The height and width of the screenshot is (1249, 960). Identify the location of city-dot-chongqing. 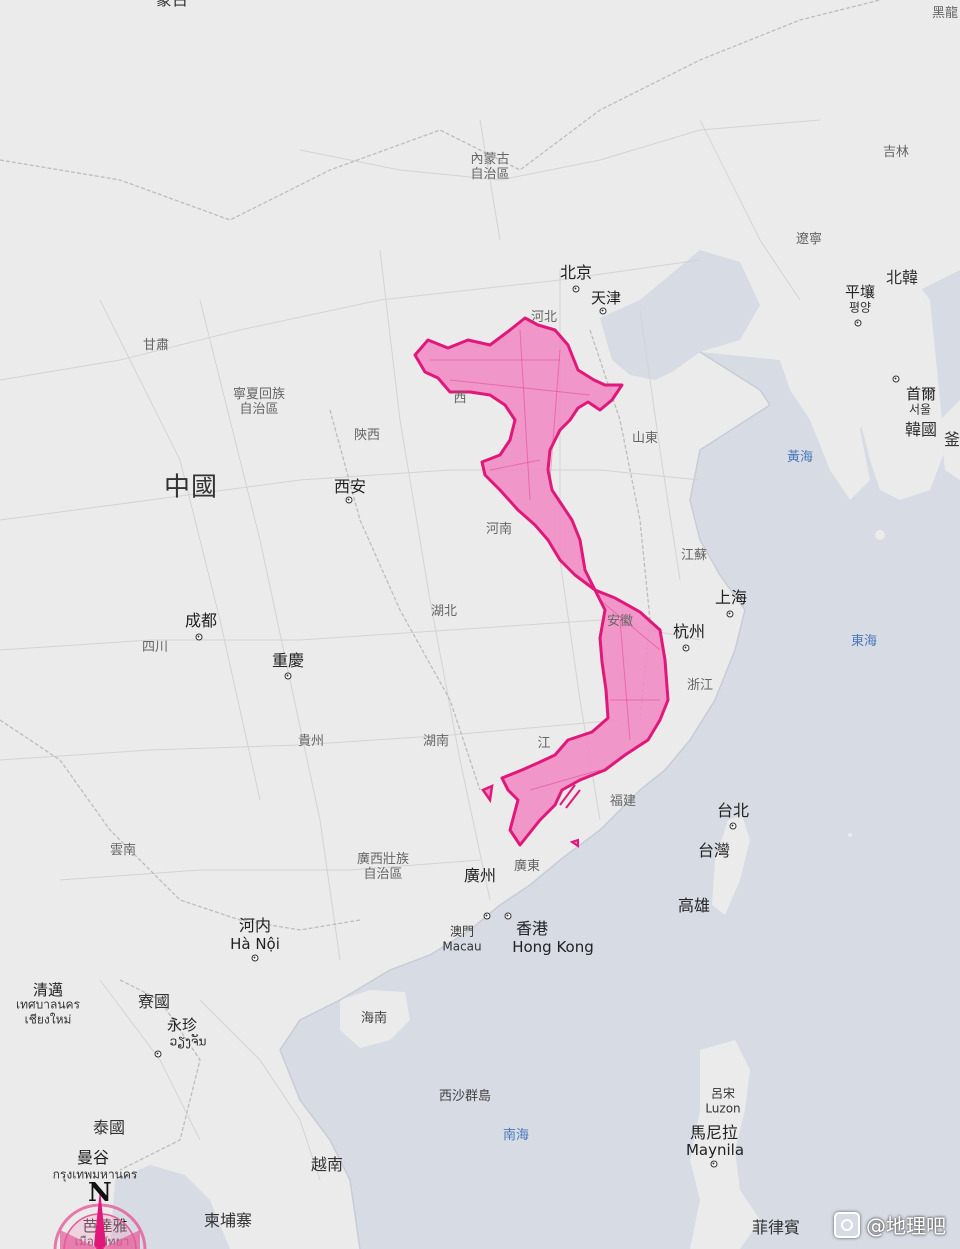
(288, 676).